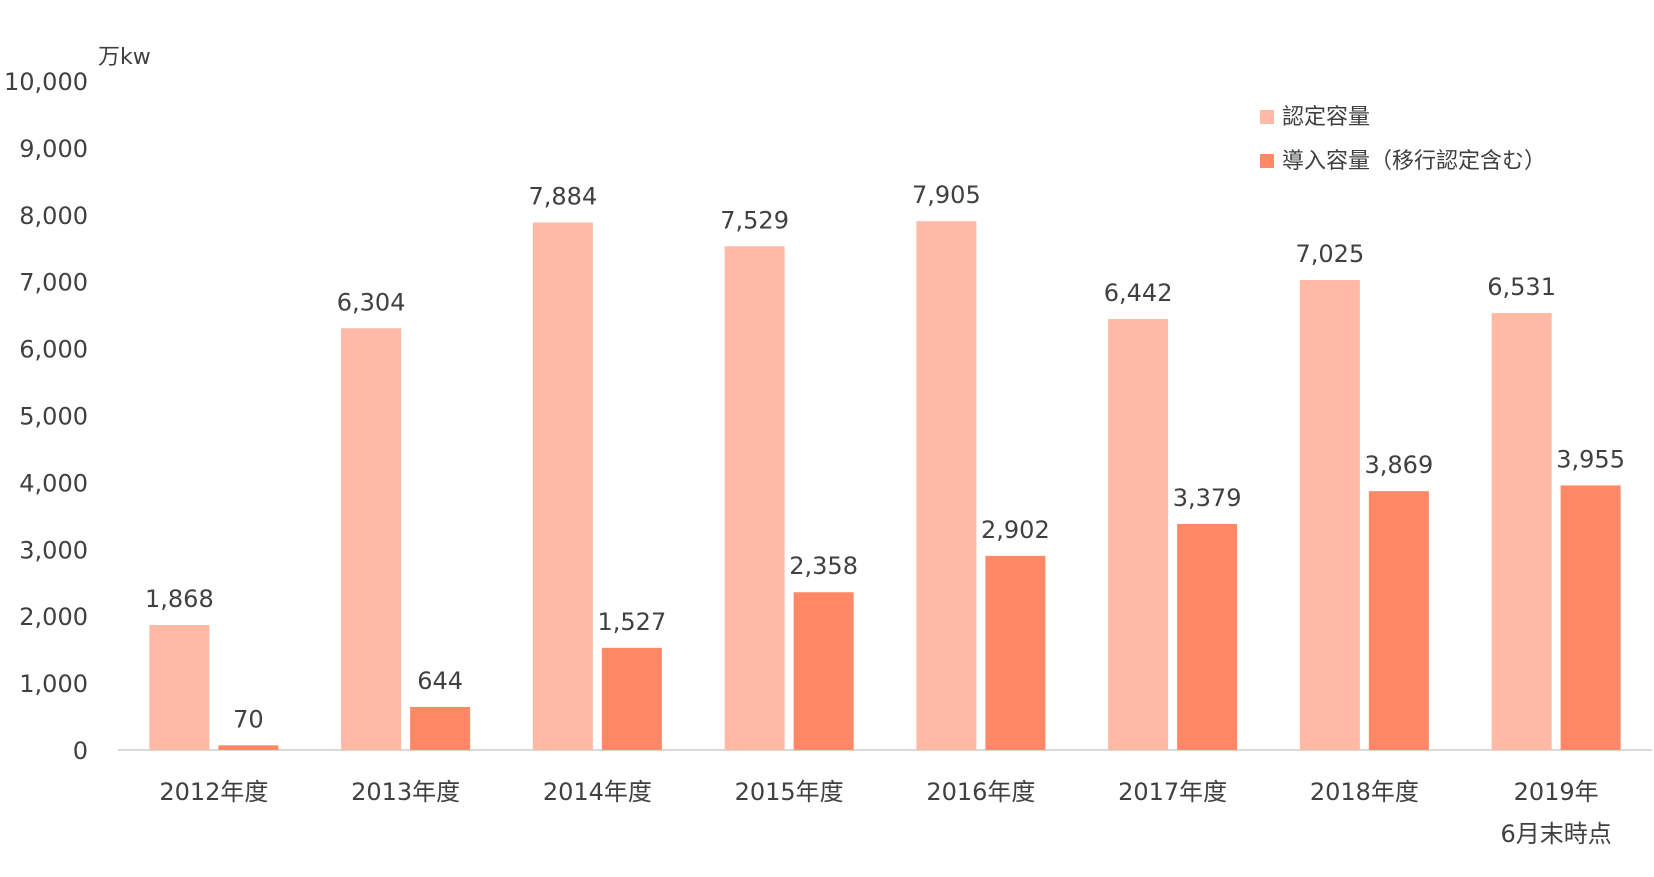 The height and width of the screenshot is (877, 1654). I want to click on y-tick-label: 0, so click(80, 751).